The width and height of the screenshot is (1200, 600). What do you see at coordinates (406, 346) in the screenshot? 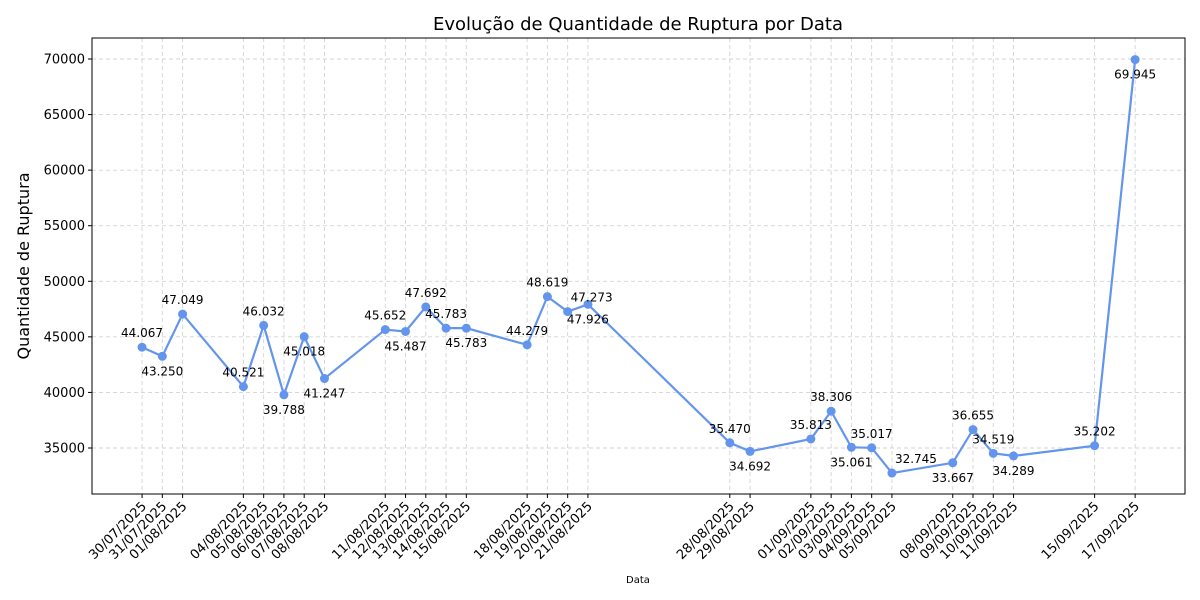
I see `data-label: 45.487` at bounding box center [406, 346].